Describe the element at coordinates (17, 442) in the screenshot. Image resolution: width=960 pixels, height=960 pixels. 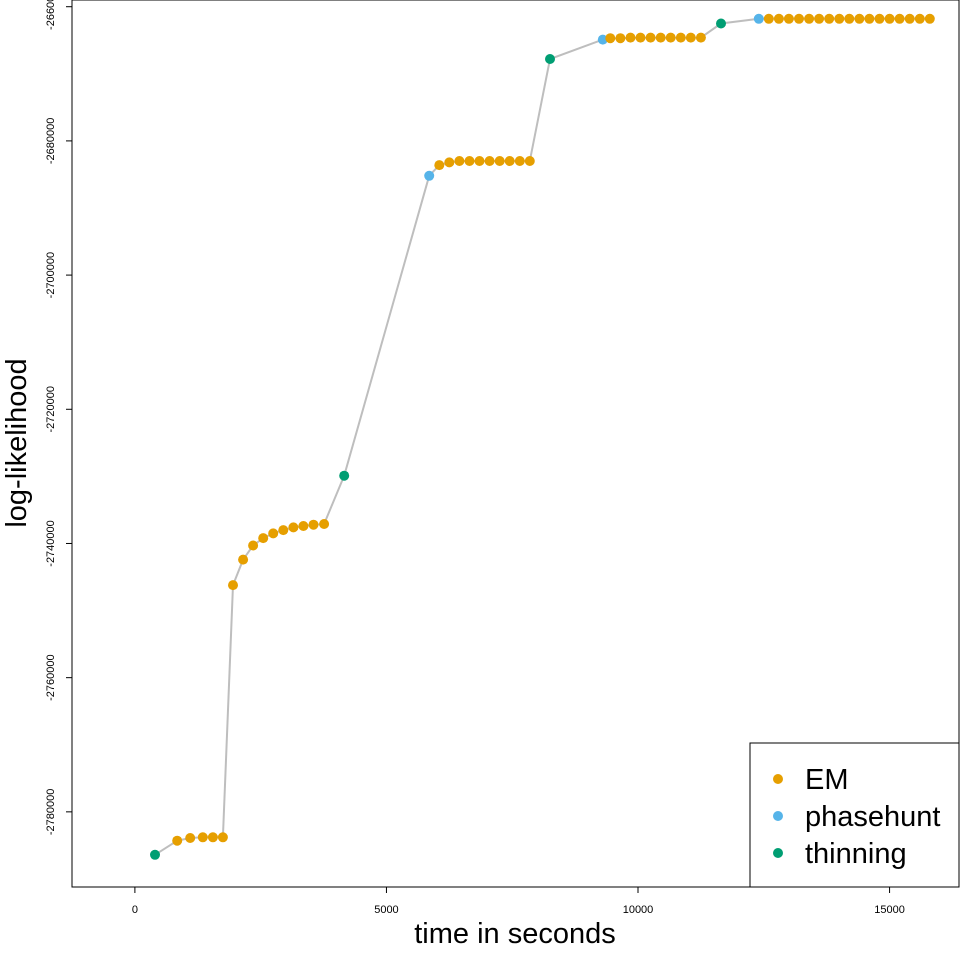
I see `y-axis-title: log-likelihood` at that location.